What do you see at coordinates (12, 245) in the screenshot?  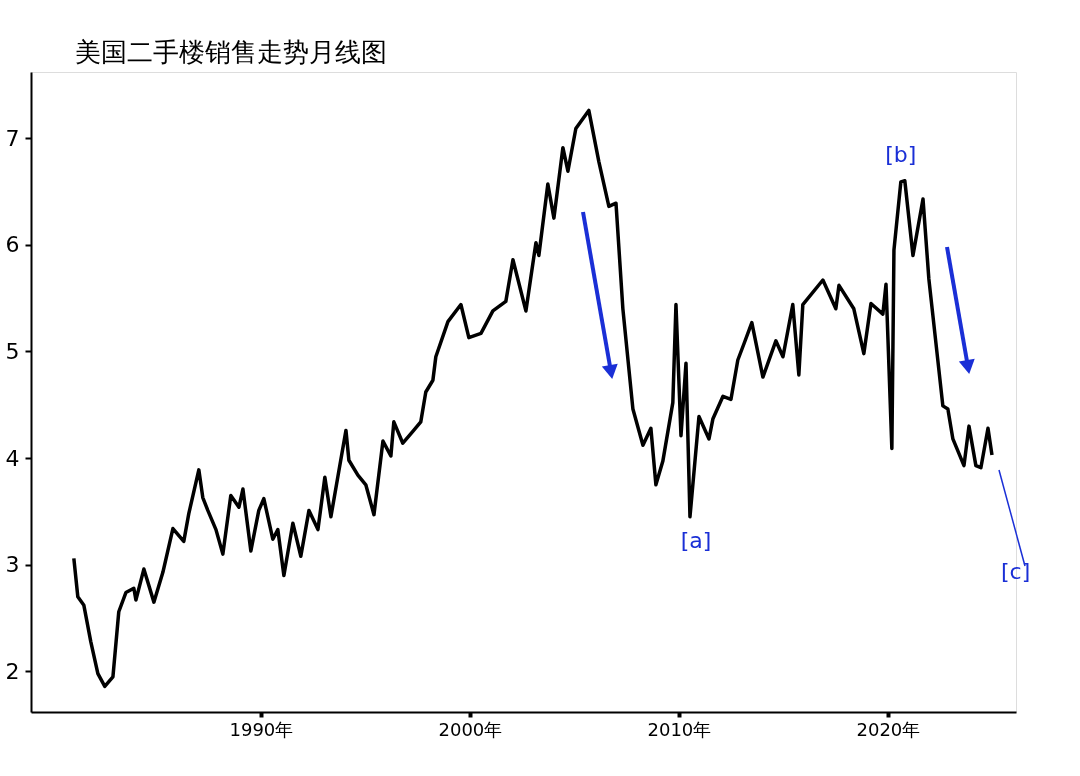 I see `y-tick-label: 6` at bounding box center [12, 245].